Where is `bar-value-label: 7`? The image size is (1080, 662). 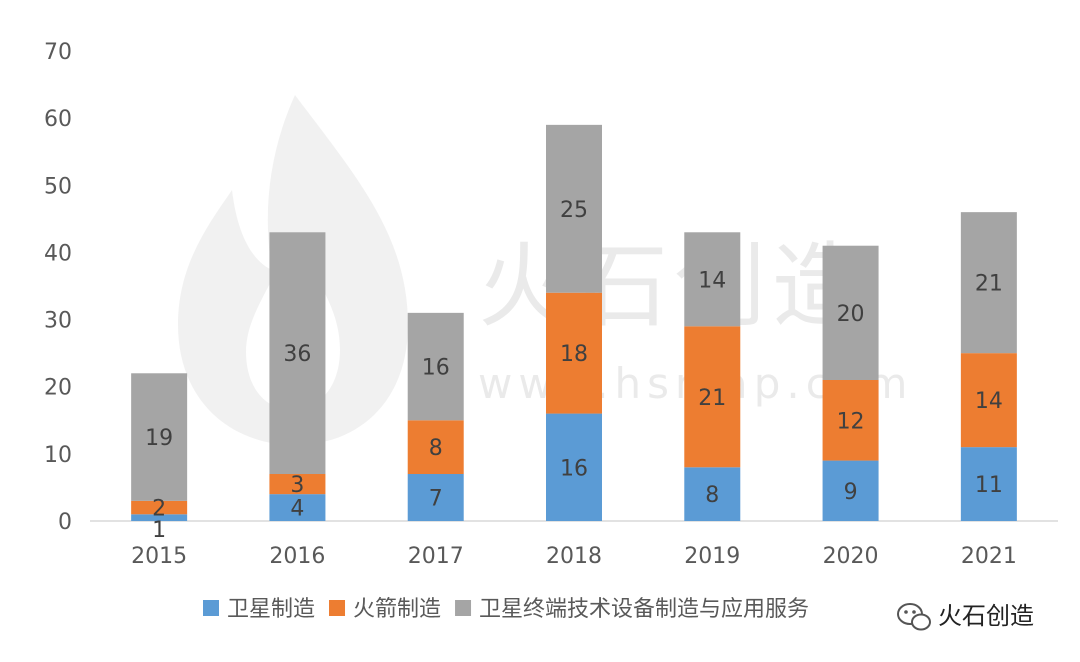 bar-value-label: 7 is located at coordinates (436, 499).